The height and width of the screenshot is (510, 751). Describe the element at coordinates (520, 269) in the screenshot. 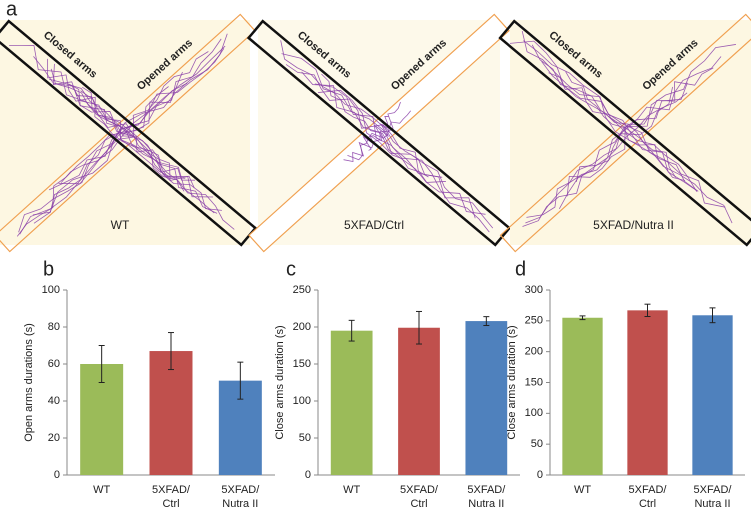

I see `panel-letter: d` at that location.